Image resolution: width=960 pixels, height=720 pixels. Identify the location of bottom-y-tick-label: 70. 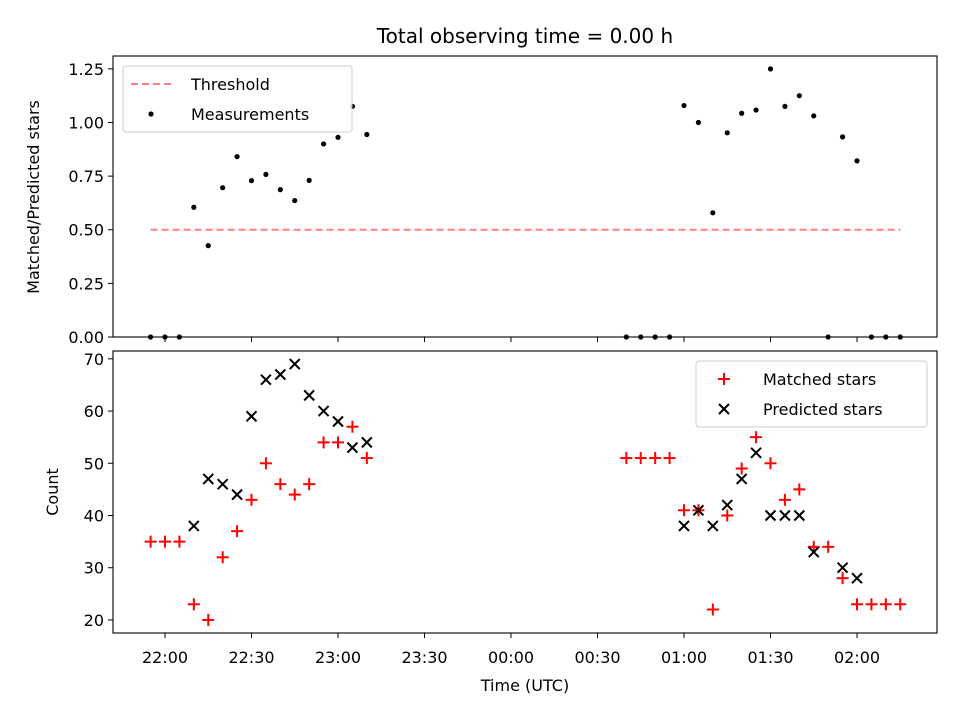
(94, 359).